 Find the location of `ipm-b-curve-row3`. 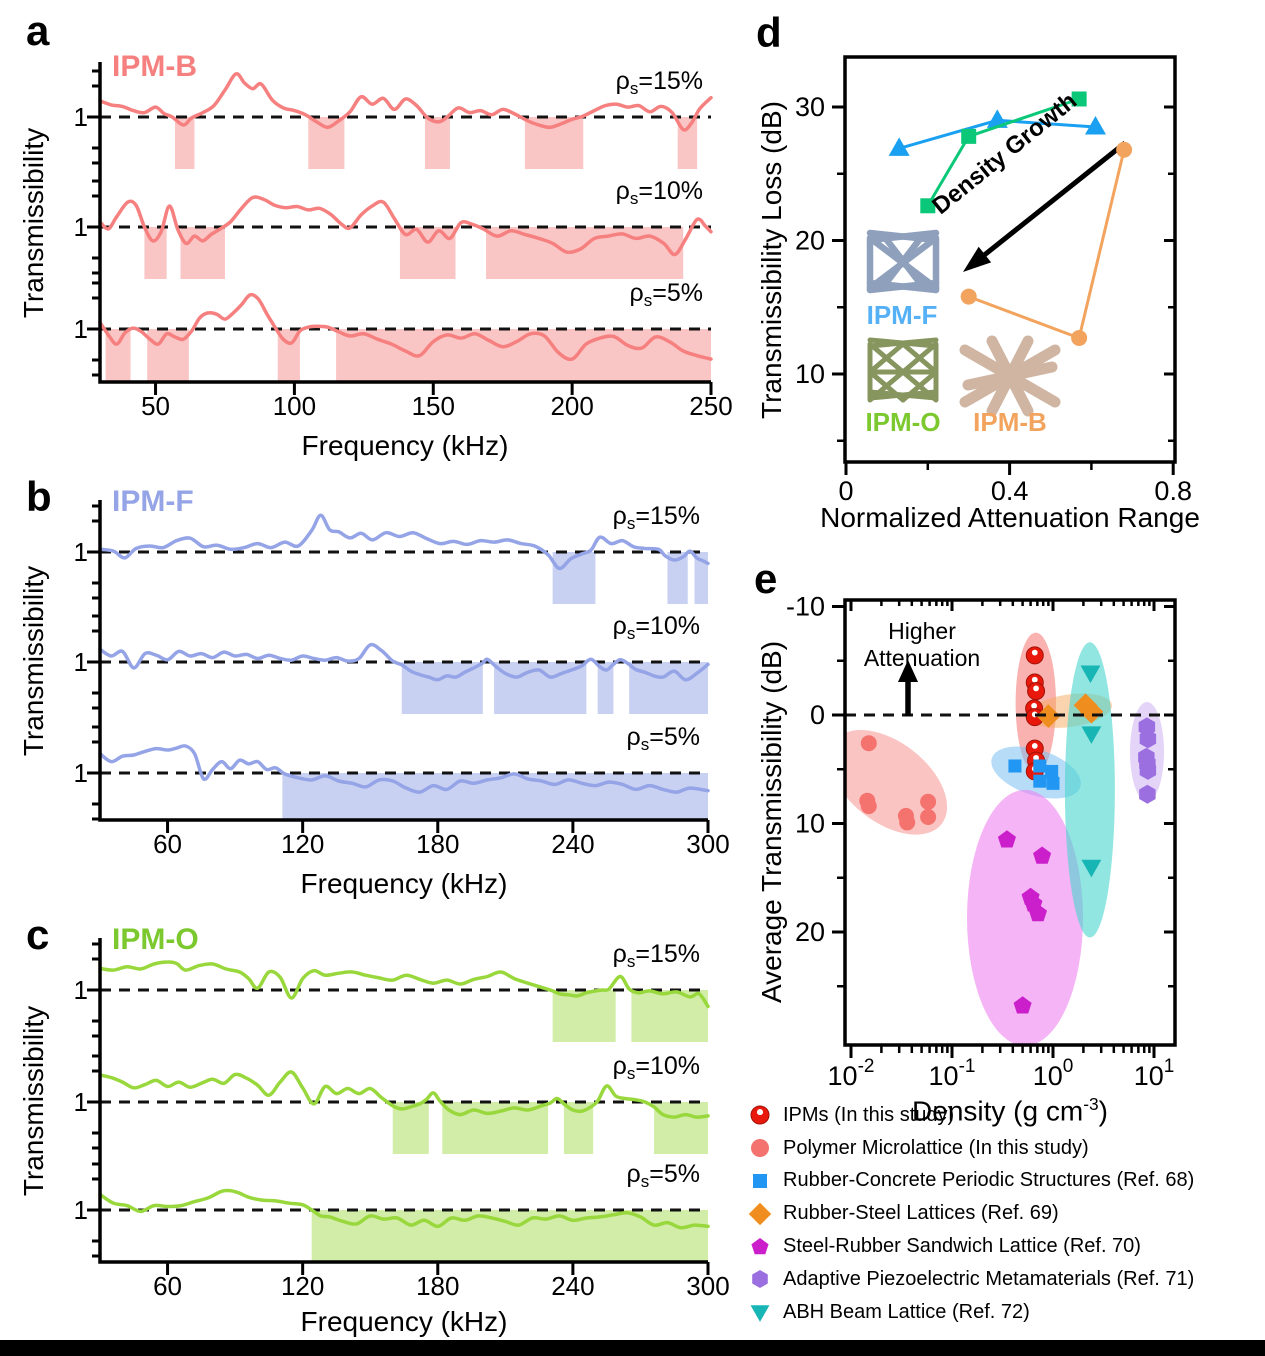

ipm-b-curve-row3 is located at coordinates (405, 327).